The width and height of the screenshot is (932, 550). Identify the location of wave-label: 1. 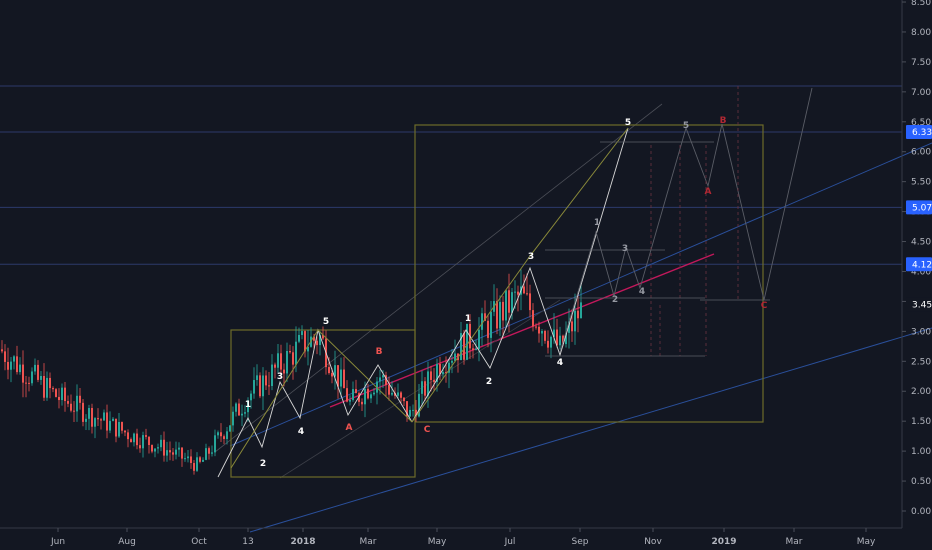
(597, 223).